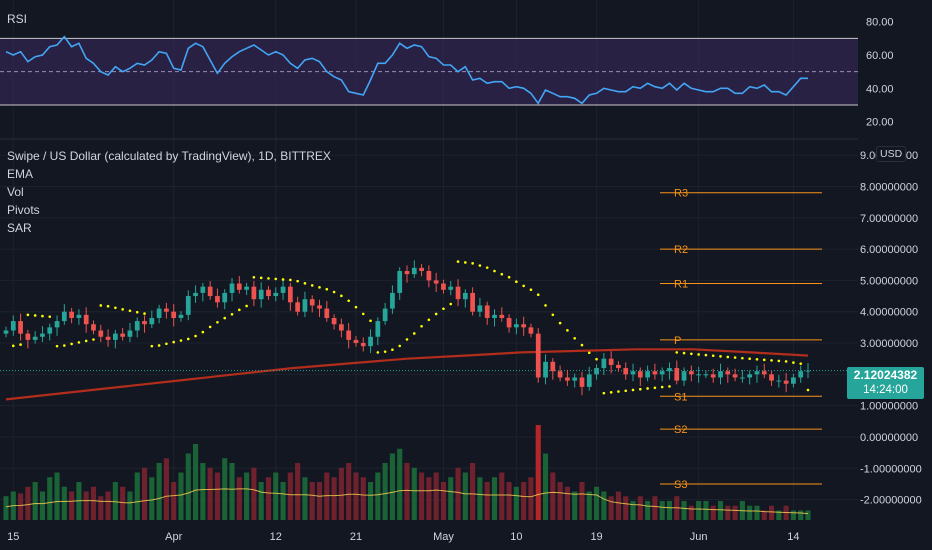 The height and width of the screenshot is (550, 932). What do you see at coordinates (407, 374) in the screenshot?
I see `ema-line` at bounding box center [407, 374].